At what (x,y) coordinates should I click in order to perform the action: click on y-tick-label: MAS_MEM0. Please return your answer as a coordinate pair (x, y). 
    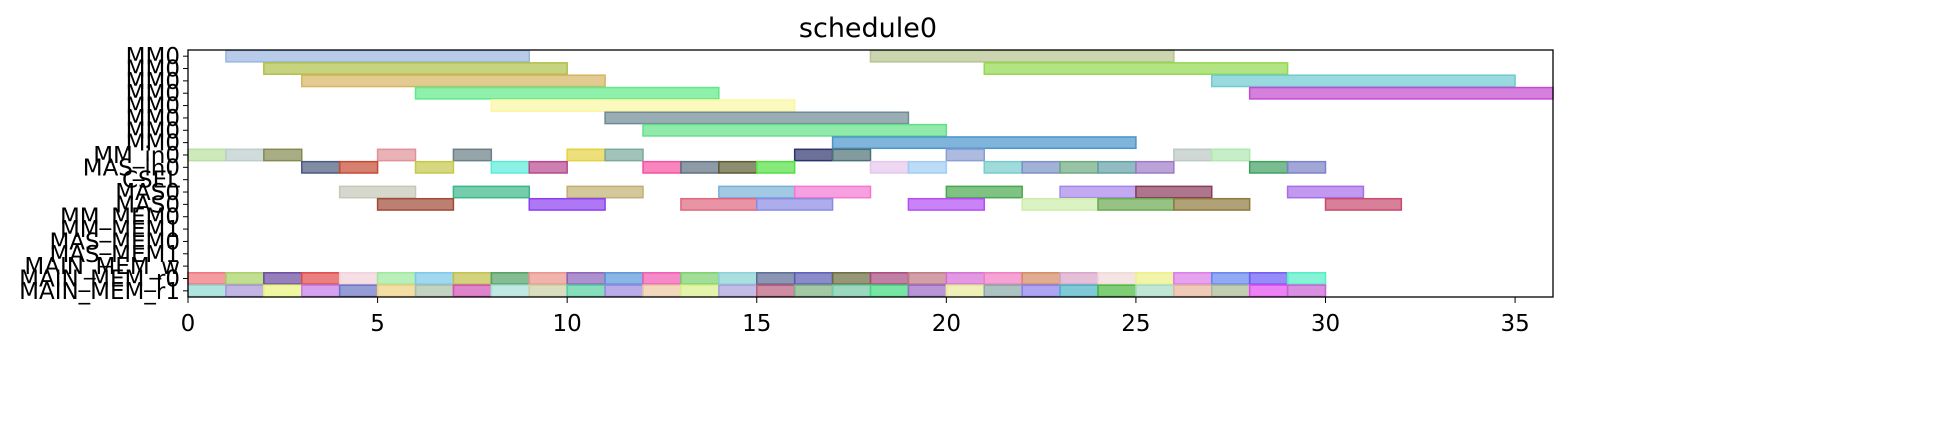
    Looking at the image, I should click on (114, 242).